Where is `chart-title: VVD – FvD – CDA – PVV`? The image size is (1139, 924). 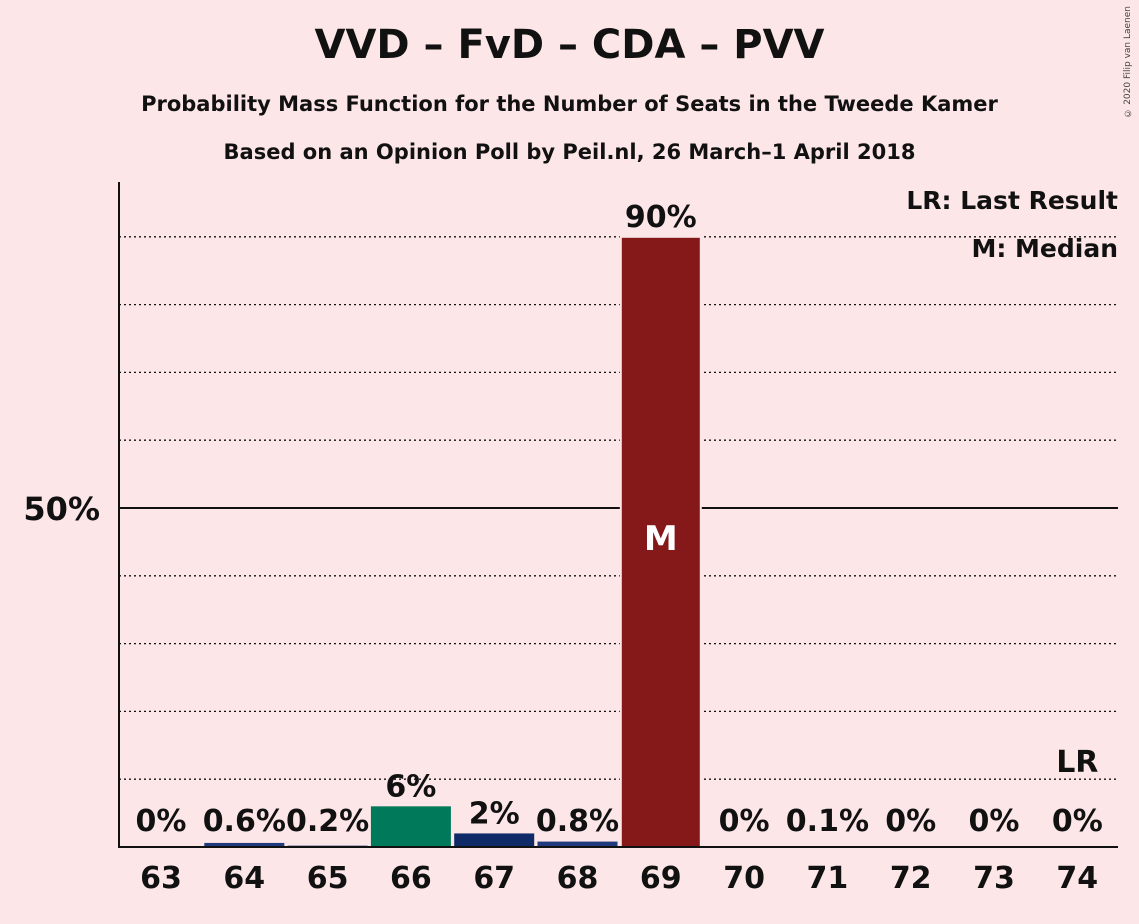 chart-title: VVD – FvD – CDA – PVV is located at coordinates (569, 45).